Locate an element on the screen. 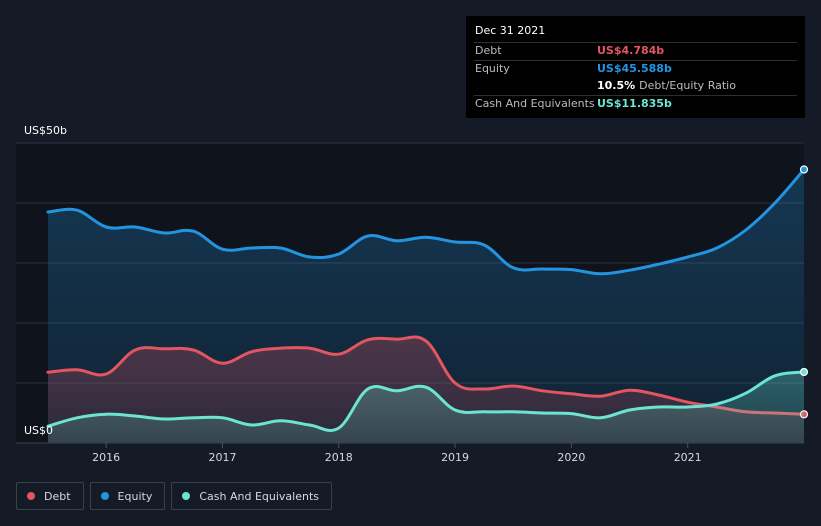 This screenshot has height=526, width=821. legend-item-debt: Debt is located at coordinates (50, 496).